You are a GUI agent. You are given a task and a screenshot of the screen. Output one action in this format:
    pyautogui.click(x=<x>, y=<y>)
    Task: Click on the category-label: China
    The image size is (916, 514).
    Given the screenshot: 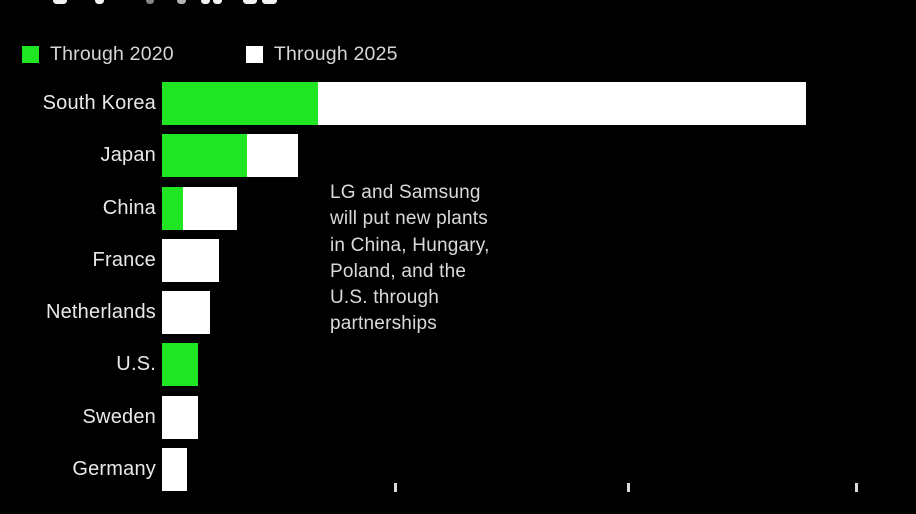 What is the action you would take?
    pyautogui.click(x=129, y=207)
    